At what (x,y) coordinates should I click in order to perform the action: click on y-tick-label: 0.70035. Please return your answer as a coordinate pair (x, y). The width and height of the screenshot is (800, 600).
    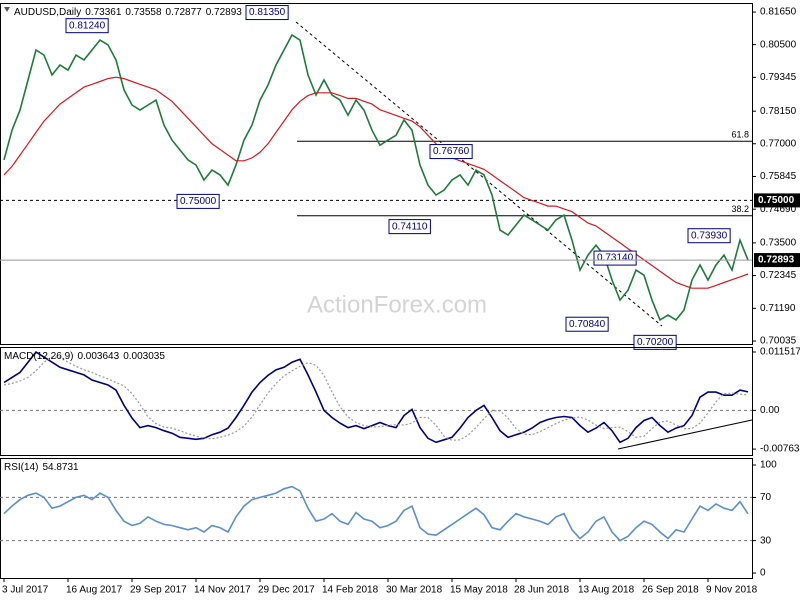
    Looking at the image, I should click on (778, 341).